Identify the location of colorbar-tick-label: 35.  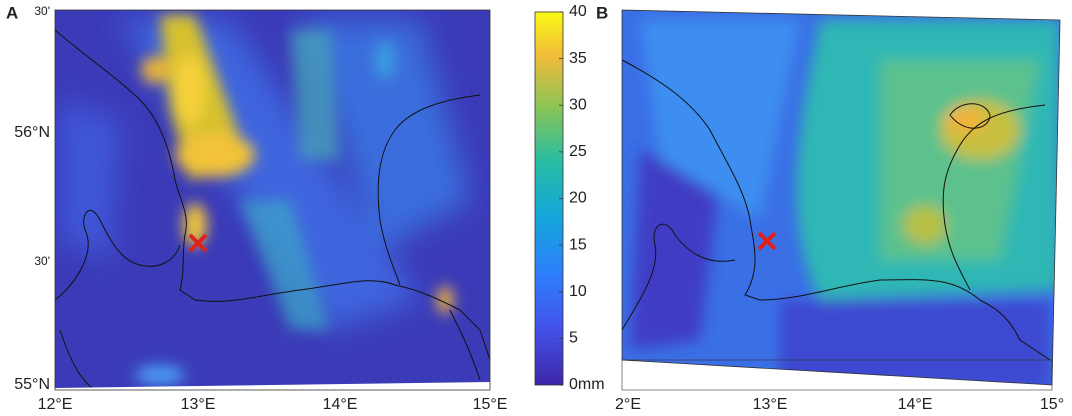
(578, 58).